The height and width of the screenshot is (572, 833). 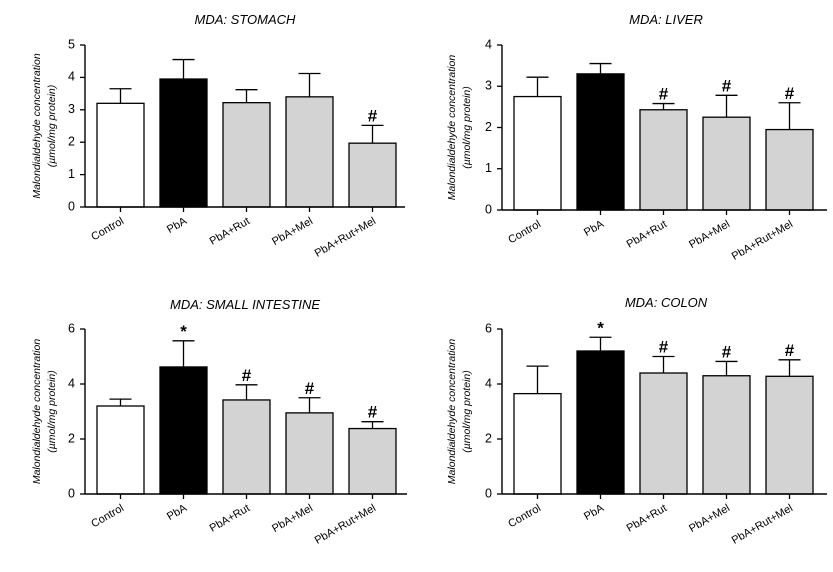 I want to click on chart-title: MDA: LIVER, so click(x=666, y=19).